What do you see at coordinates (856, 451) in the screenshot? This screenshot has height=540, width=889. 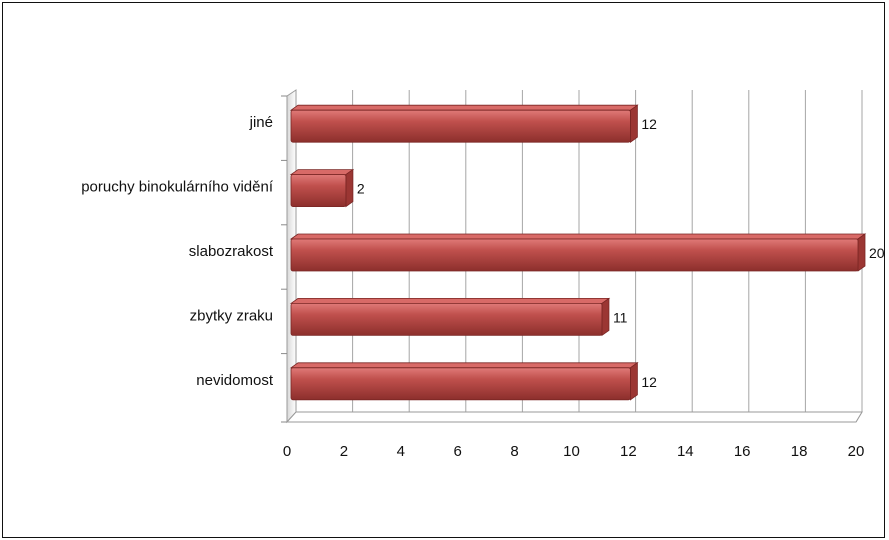 I see `x-tick-label: 20` at bounding box center [856, 451].